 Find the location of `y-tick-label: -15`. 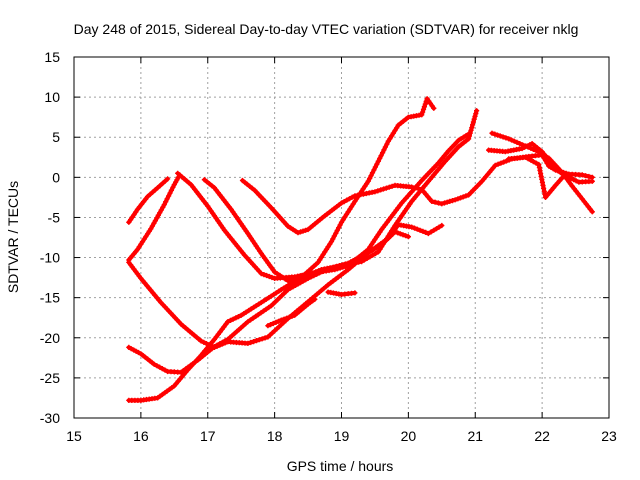

y-tick-label: -15 is located at coordinates (50, 298).